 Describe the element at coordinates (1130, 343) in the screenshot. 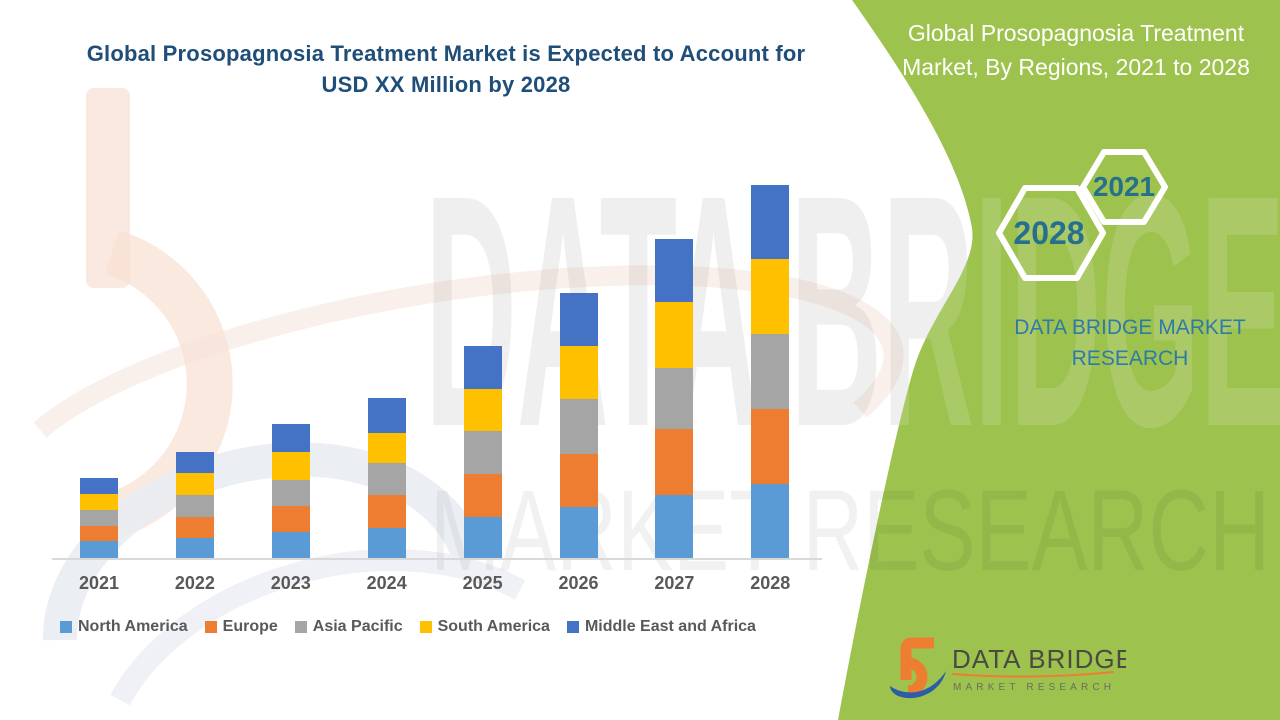

I see `brand-name-text: DATA BRIDGE MARKET RESEARCH` at that location.